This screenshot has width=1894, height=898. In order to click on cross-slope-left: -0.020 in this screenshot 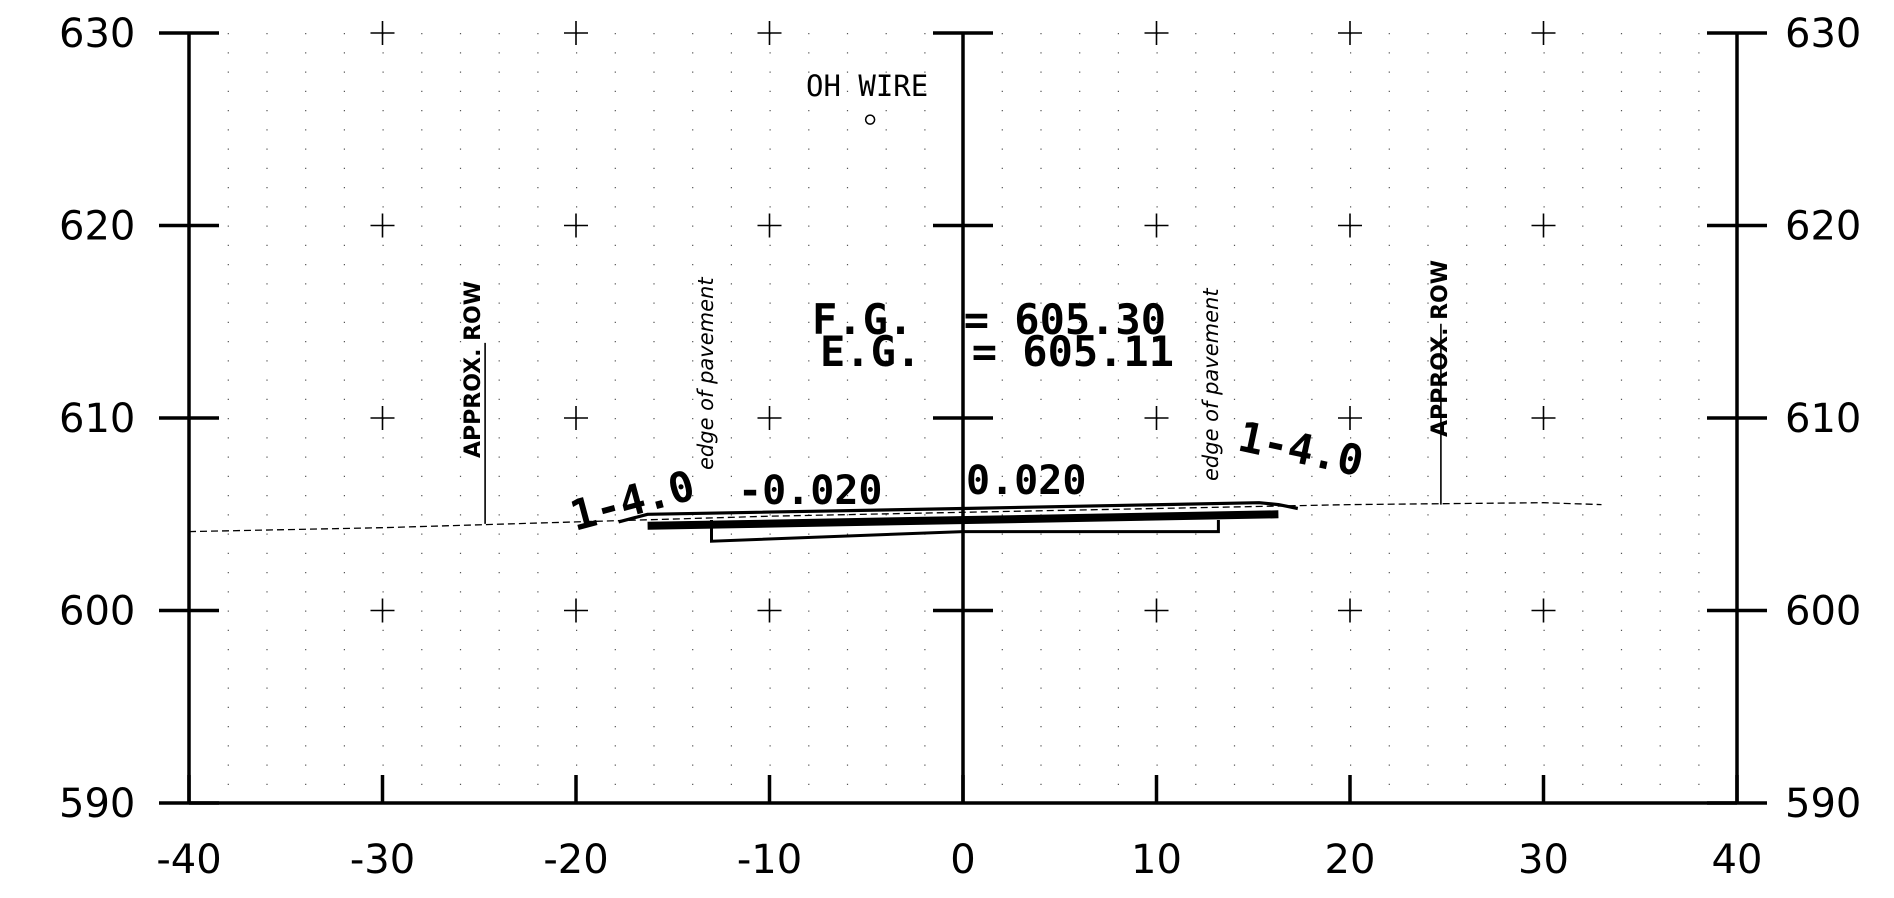, I will do `click(810, 491)`.